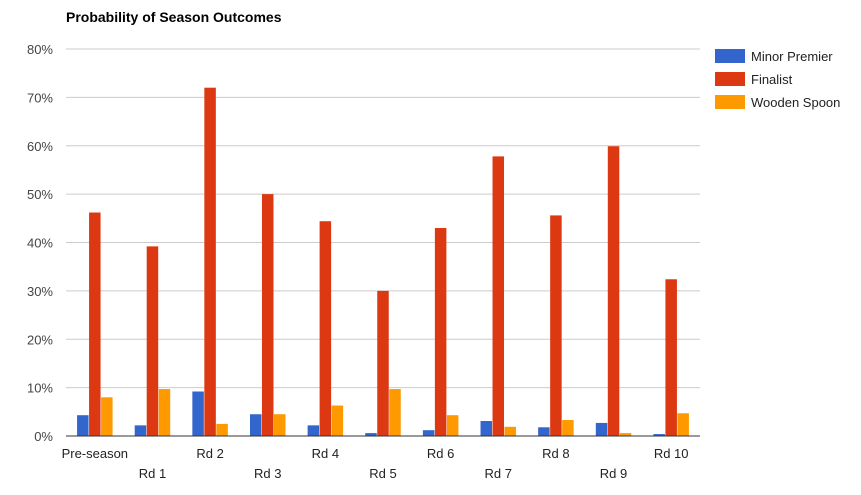 This screenshot has height=495, width=861. I want to click on y-tick-label: 40%, so click(40, 243).